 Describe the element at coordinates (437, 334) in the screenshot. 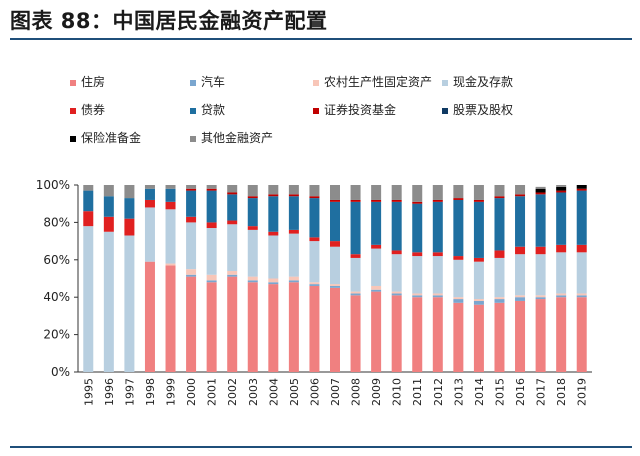

I see `bar-segment-2012-s0` at that location.